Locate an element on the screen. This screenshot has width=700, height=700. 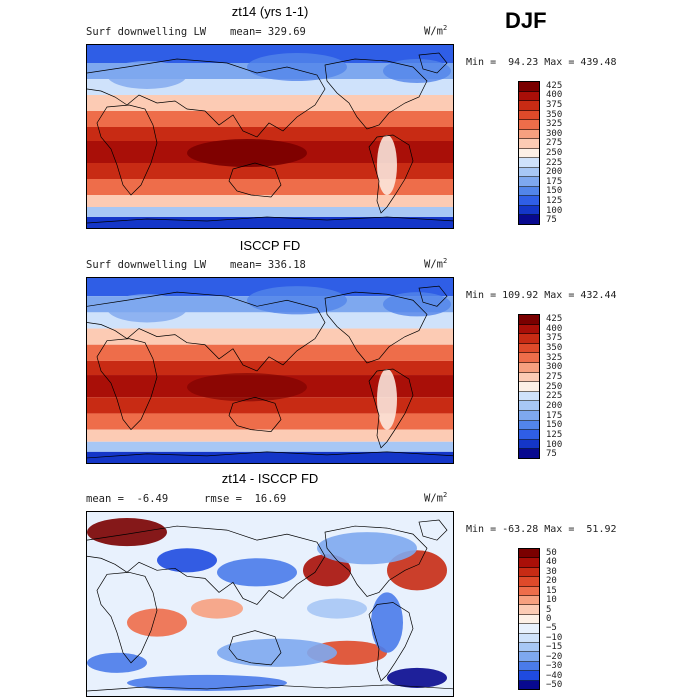
panel-1-mean-label: mean= 329.69 is located at coordinates (268, 32).